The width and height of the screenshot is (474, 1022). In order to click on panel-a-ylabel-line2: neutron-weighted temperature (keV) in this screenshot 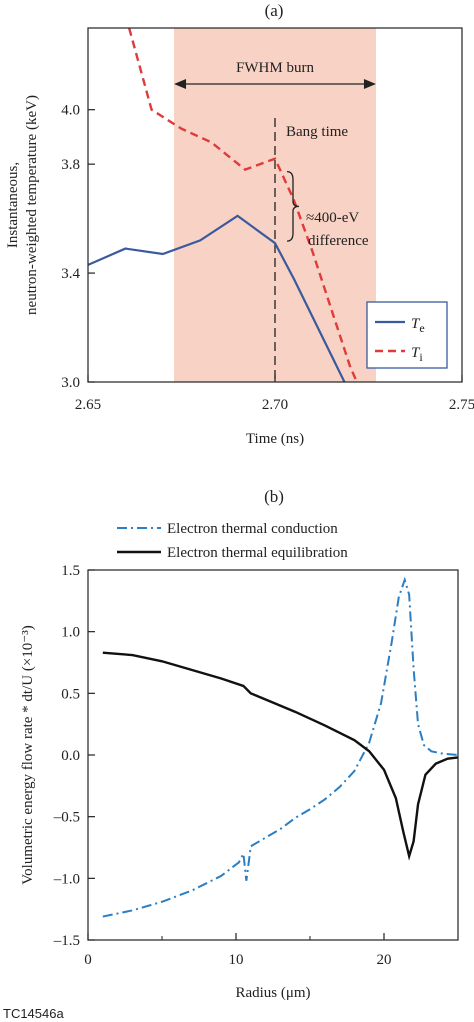, I will do `click(32, 205)`.